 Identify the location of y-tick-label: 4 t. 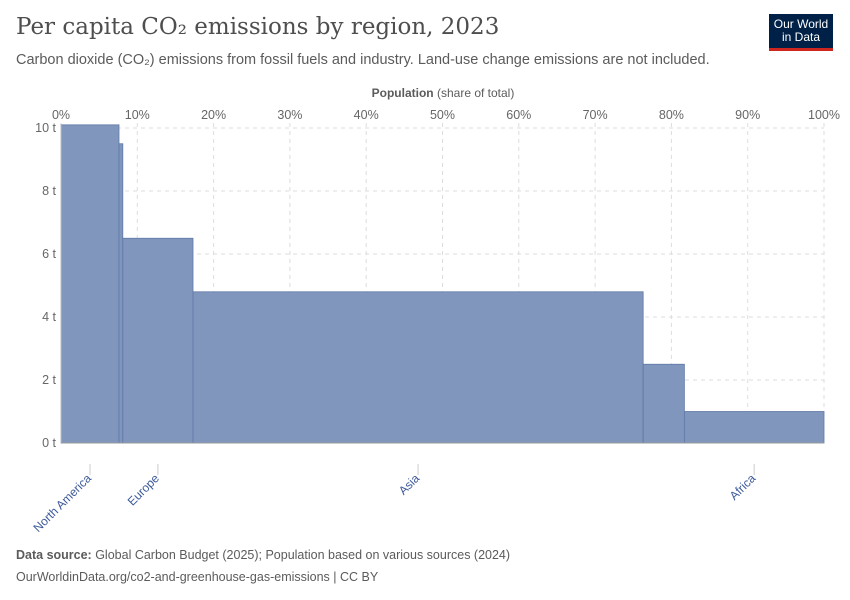
(49, 317).